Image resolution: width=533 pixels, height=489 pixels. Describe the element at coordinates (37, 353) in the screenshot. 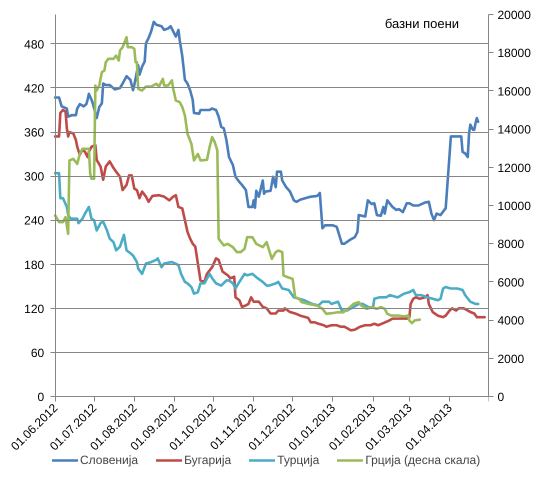

I see `y-tick-label: 60` at that location.